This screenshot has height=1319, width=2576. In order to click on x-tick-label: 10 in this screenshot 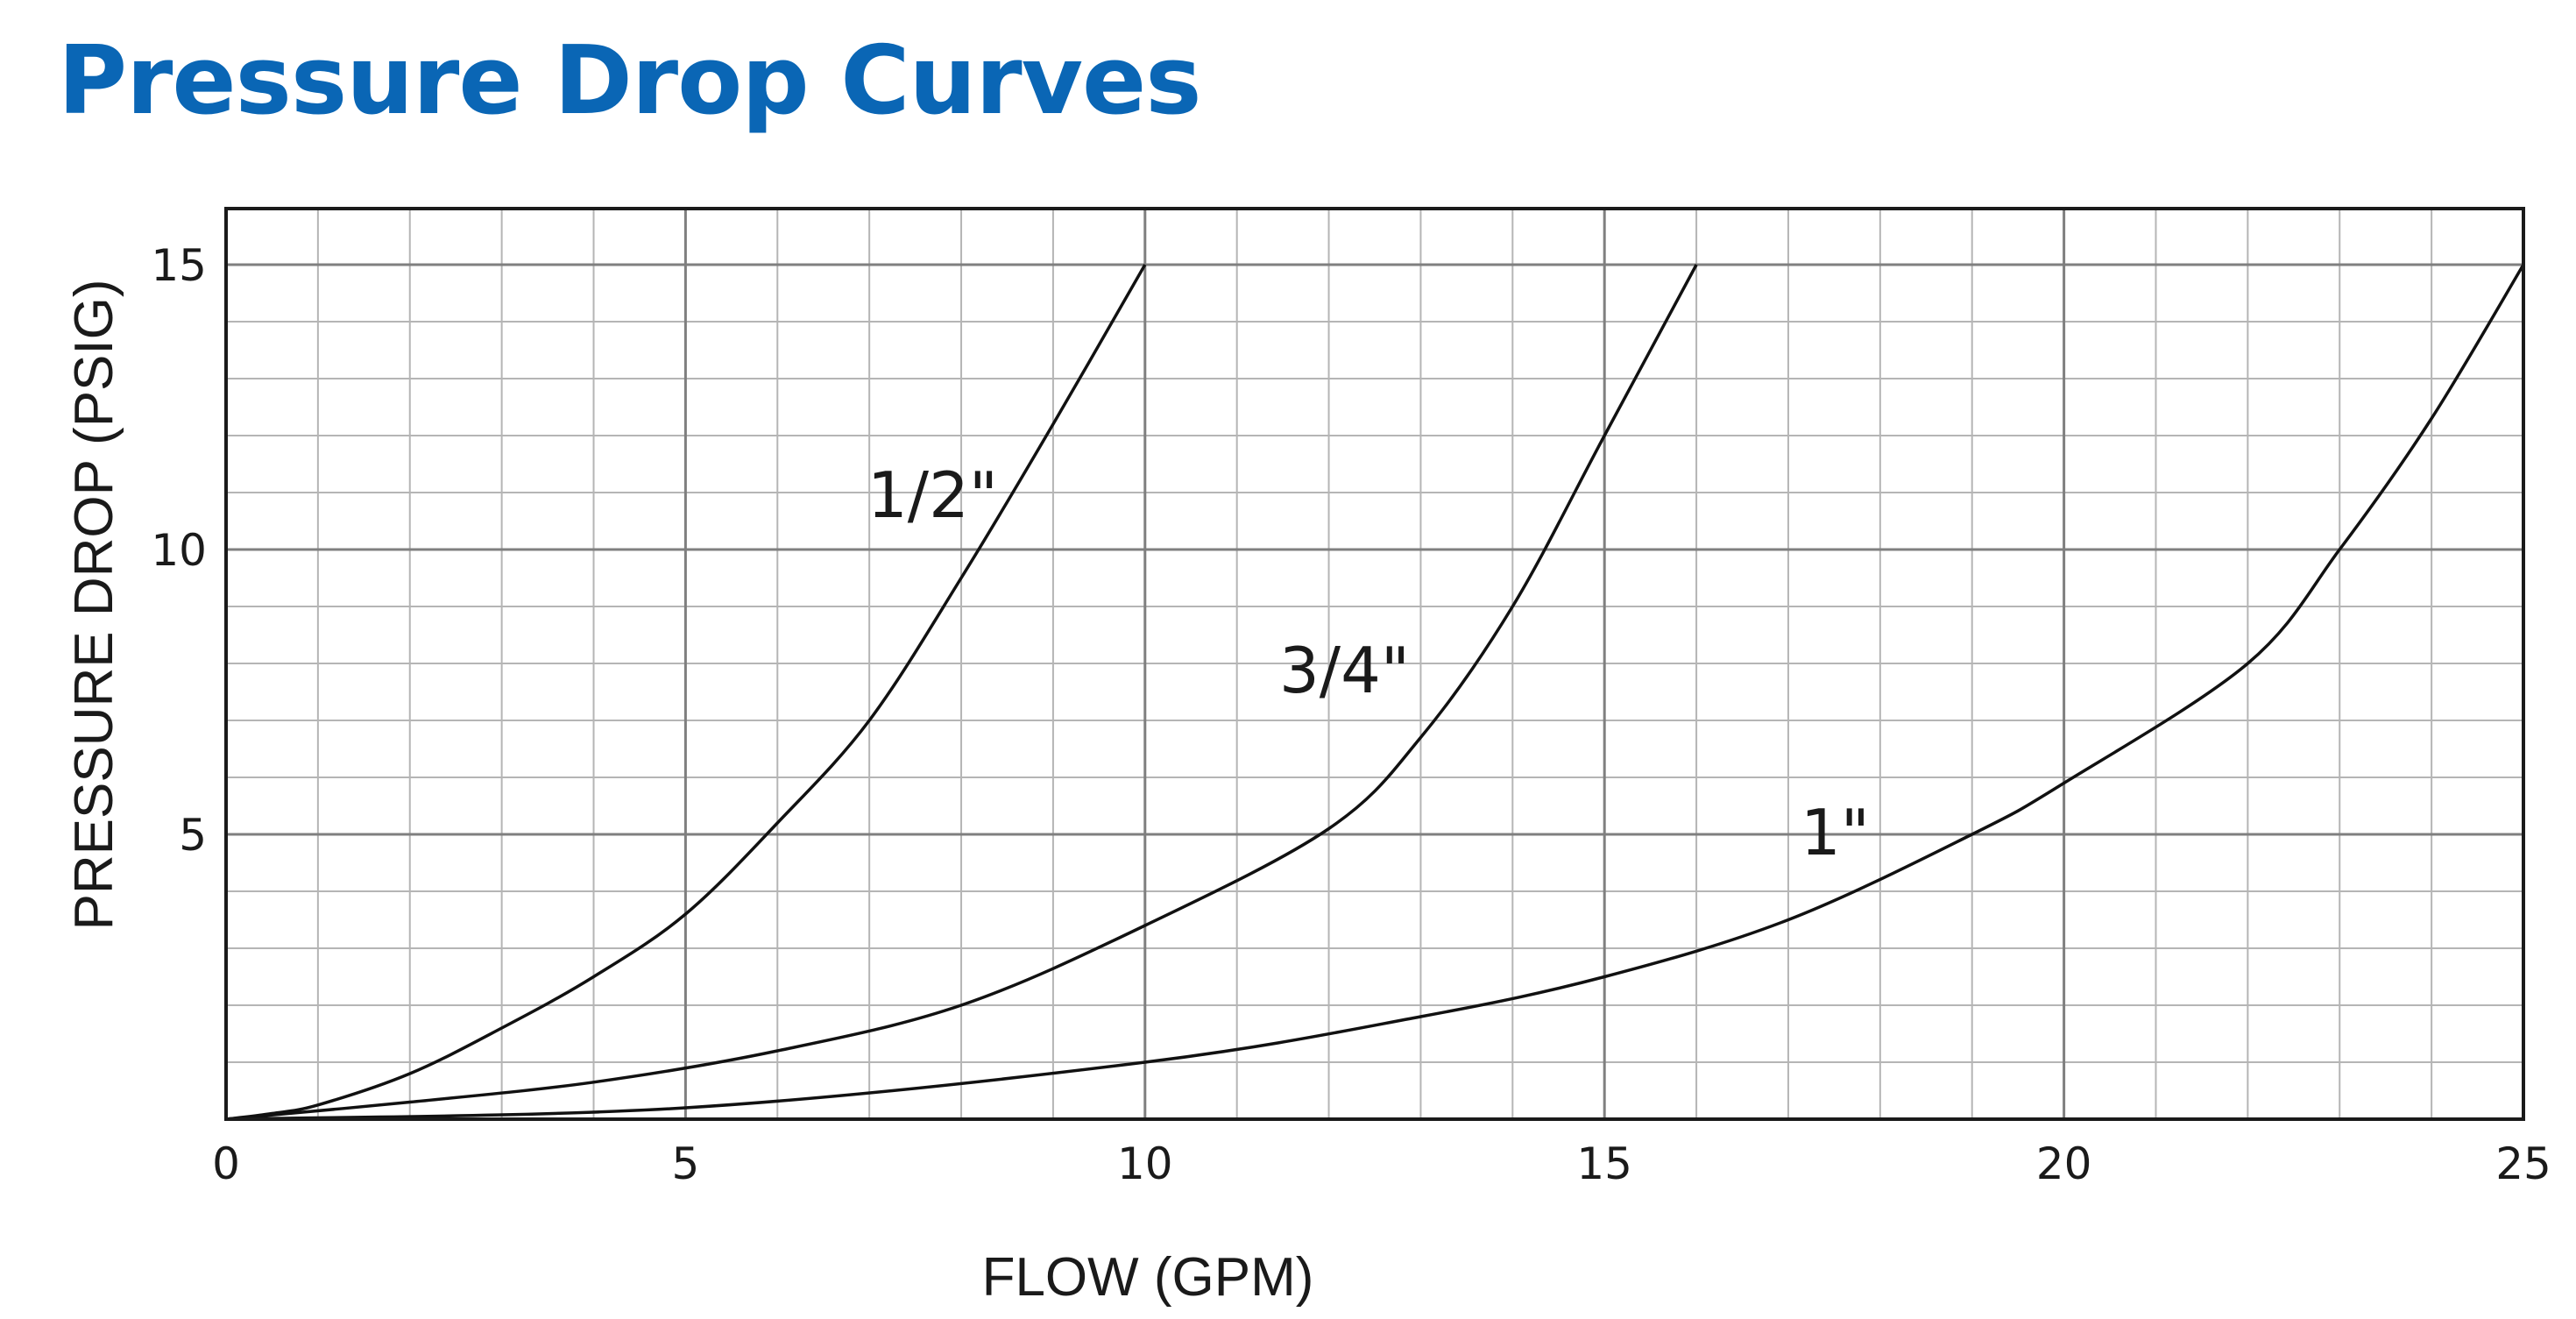, I will do `click(1145, 1164)`.